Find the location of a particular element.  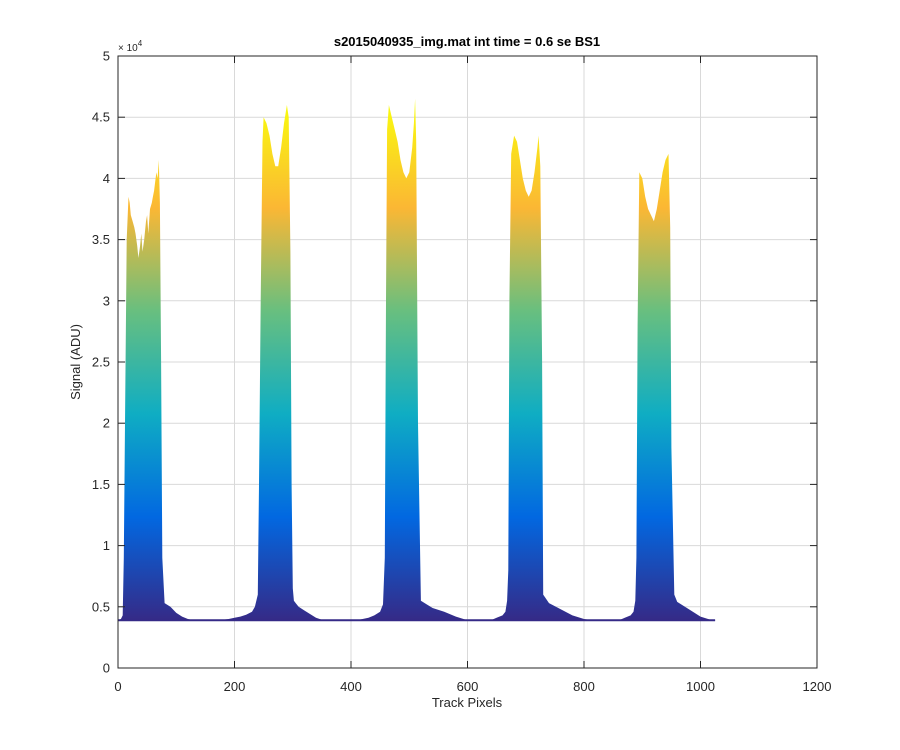

x-tick-label-1: 200 is located at coordinates (235, 686).